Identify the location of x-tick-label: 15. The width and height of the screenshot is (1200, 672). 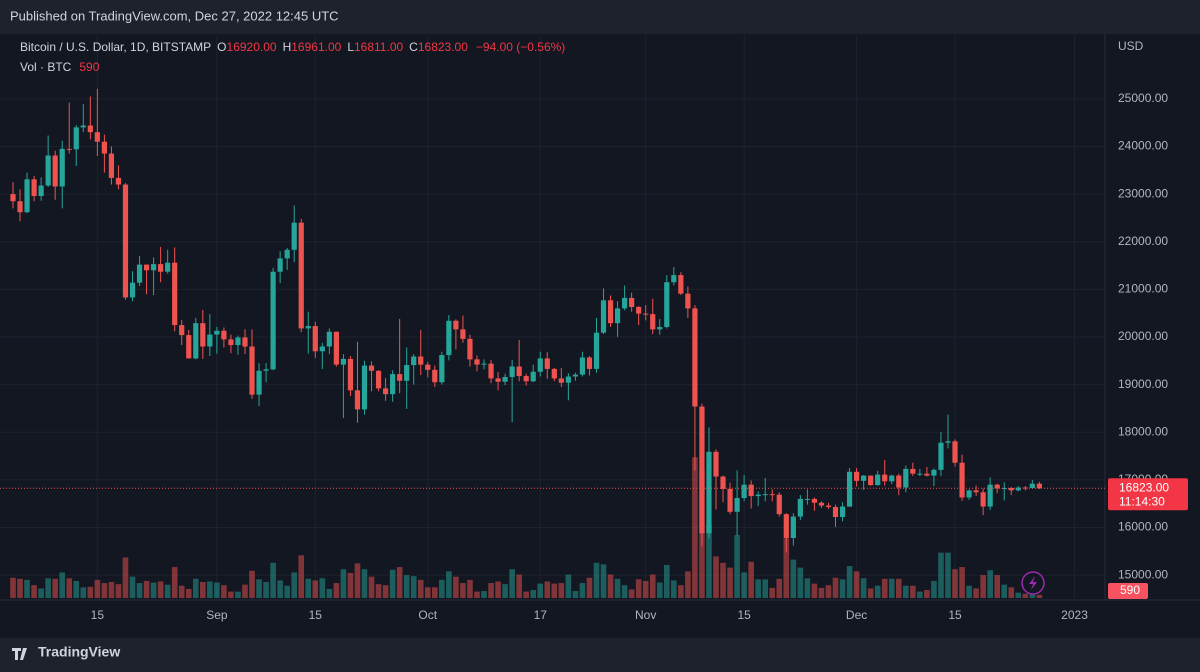
(955, 615).